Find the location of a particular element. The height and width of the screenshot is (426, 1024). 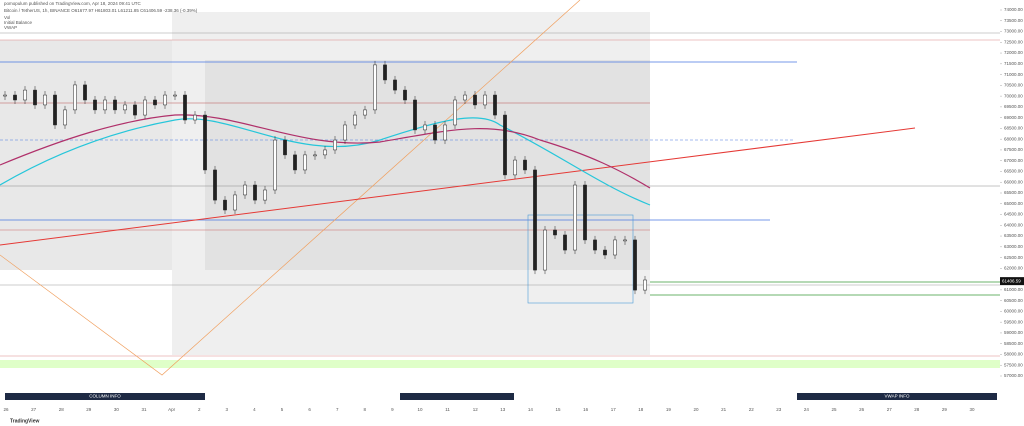

x-tick-label: 15 is located at coordinates (558, 409).